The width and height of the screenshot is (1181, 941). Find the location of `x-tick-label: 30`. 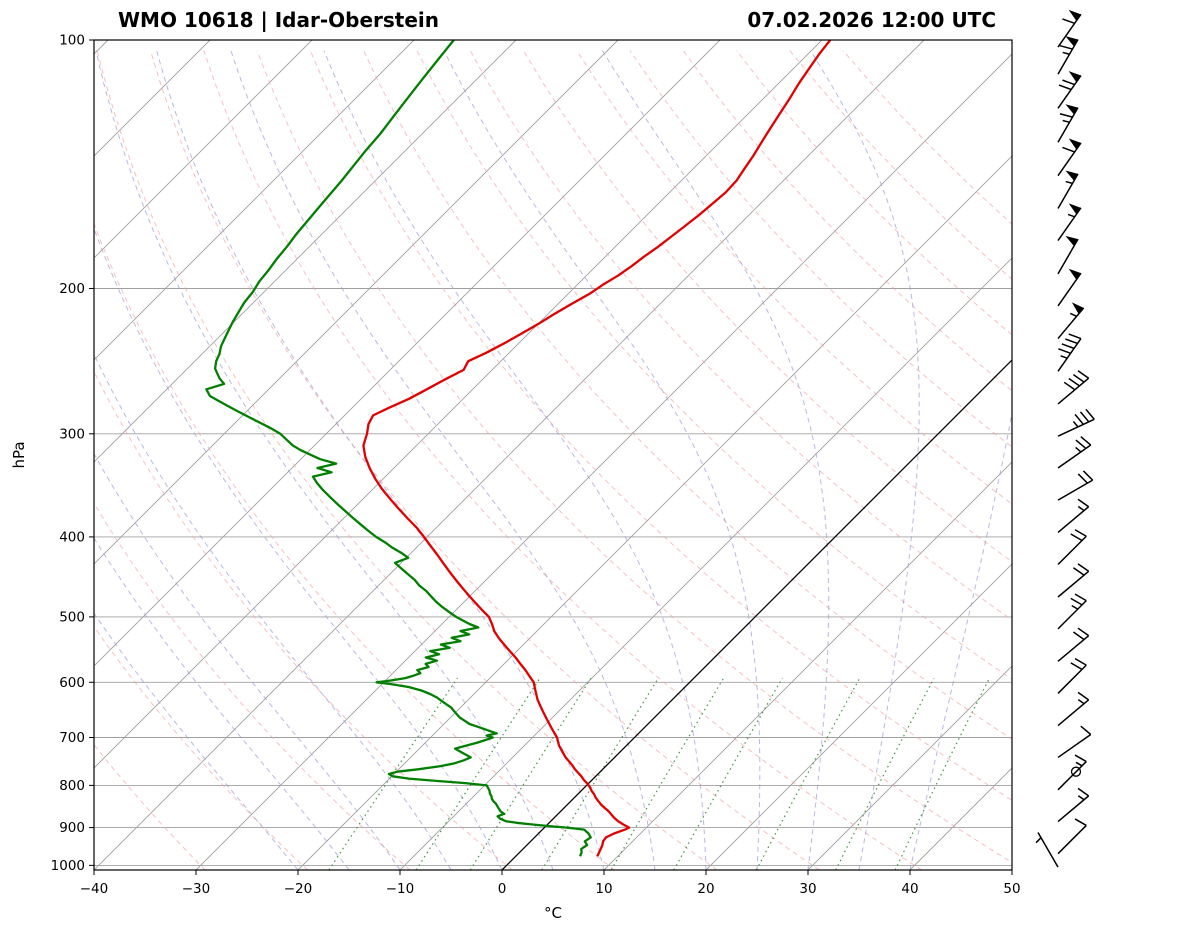

x-tick-label: 30 is located at coordinates (807, 889).